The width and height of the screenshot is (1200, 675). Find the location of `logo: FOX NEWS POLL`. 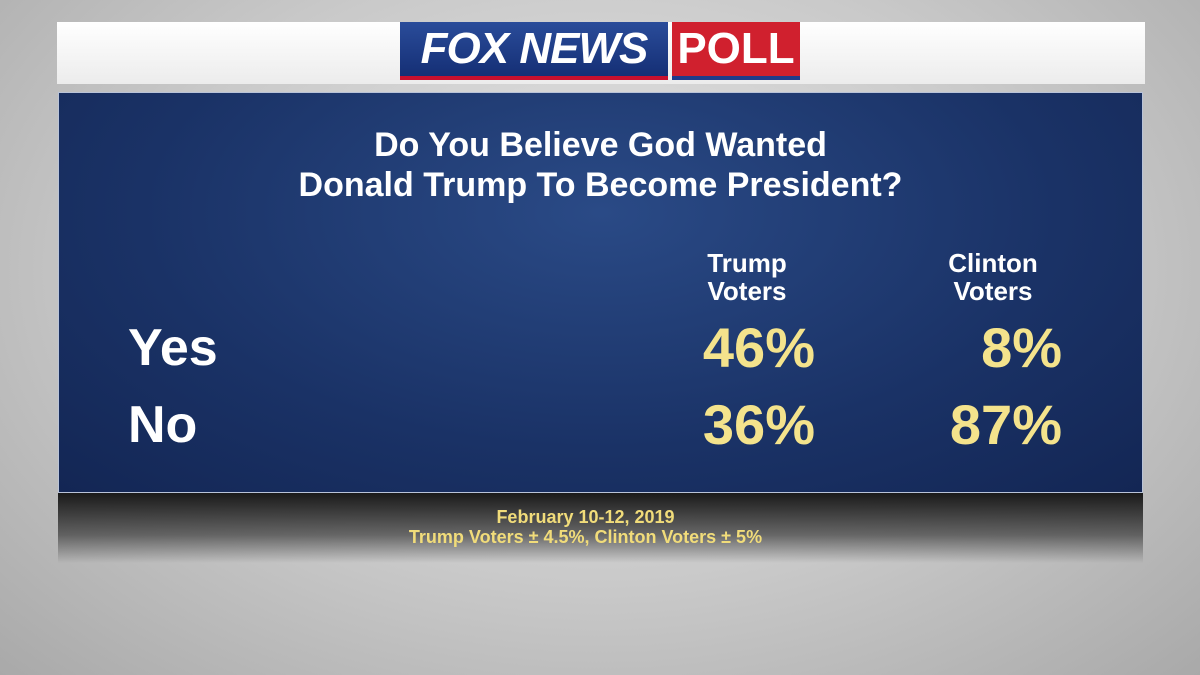

logo: FOX NEWS POLL is located at coordinates (600, 51).